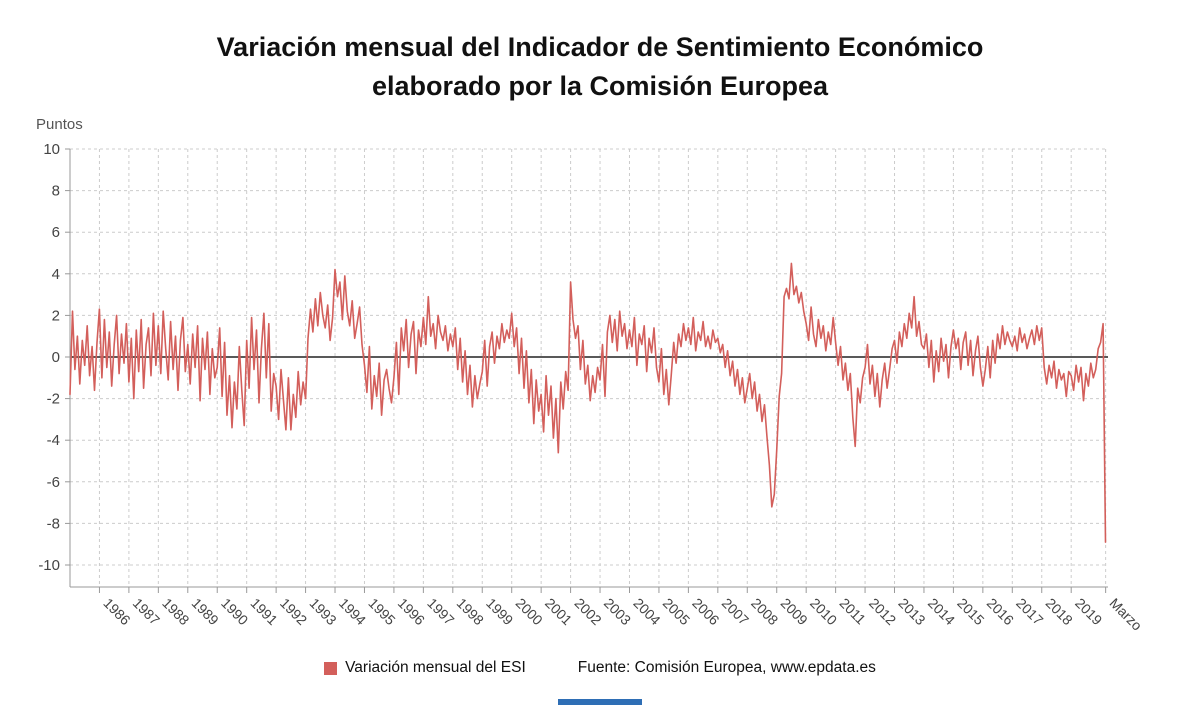  Describe the element at coordinates (705, 611) in the screenshot. I see `svg-text: 2006` at that location.